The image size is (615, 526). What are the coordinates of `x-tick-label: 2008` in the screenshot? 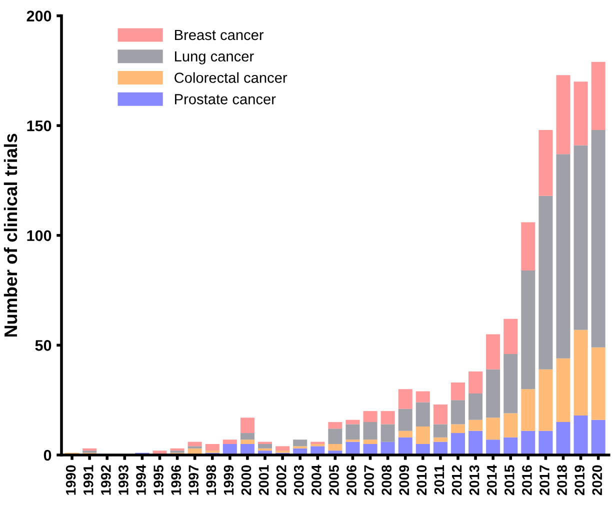 It's located at (387, 480).